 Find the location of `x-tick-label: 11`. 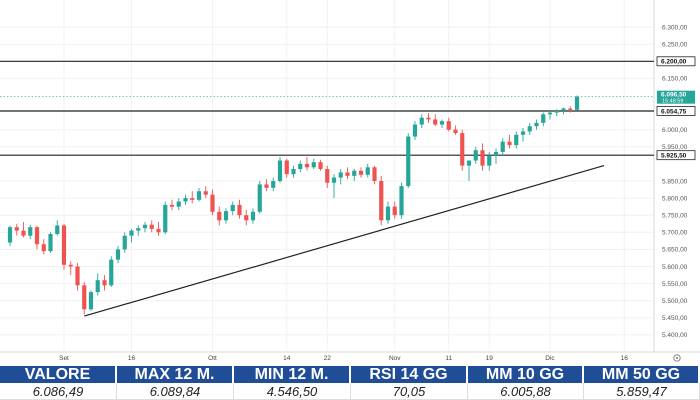

x-tick-label: 11 is located at coordinates (448, 358).